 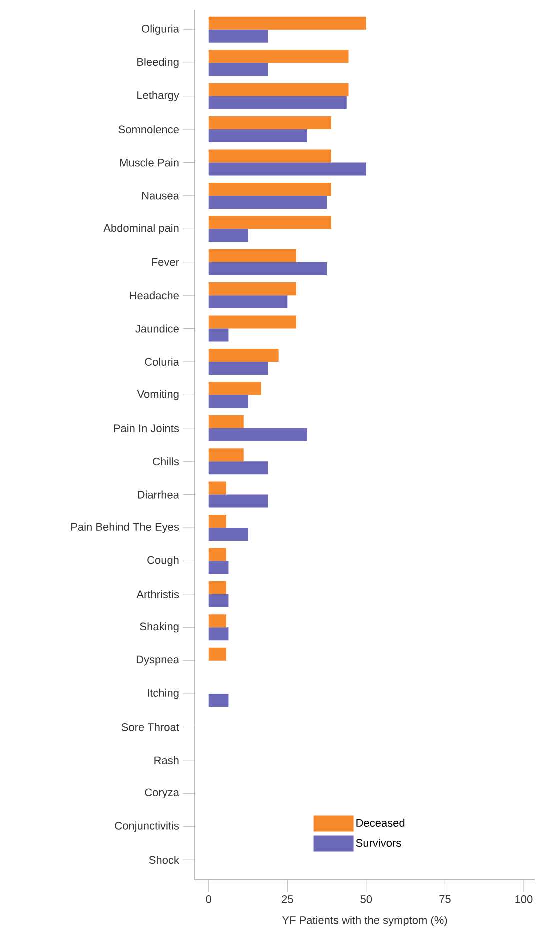 I want to click on y-tick-label: Somnolence, so click(x=148, y=129).